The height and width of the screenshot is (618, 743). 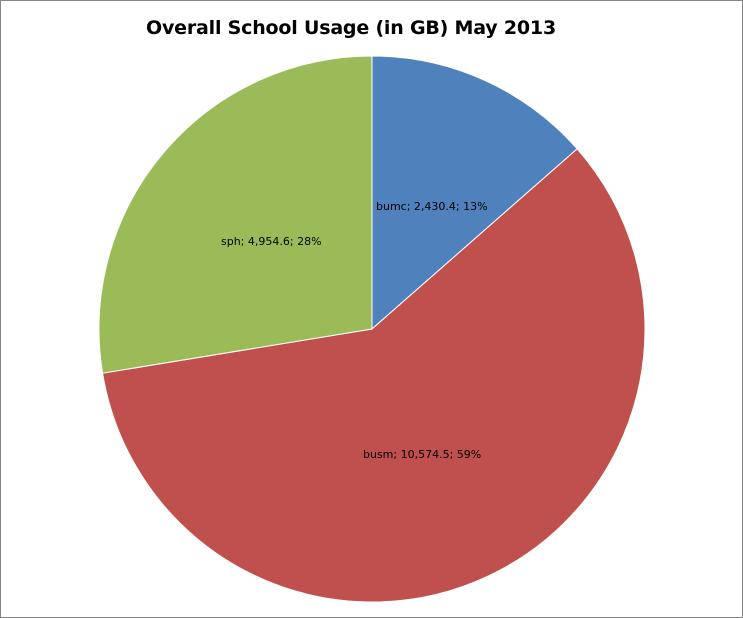 I want to click on chart-title: Overall School Usage (in GB) May 2013, so click(x=351, y=28).